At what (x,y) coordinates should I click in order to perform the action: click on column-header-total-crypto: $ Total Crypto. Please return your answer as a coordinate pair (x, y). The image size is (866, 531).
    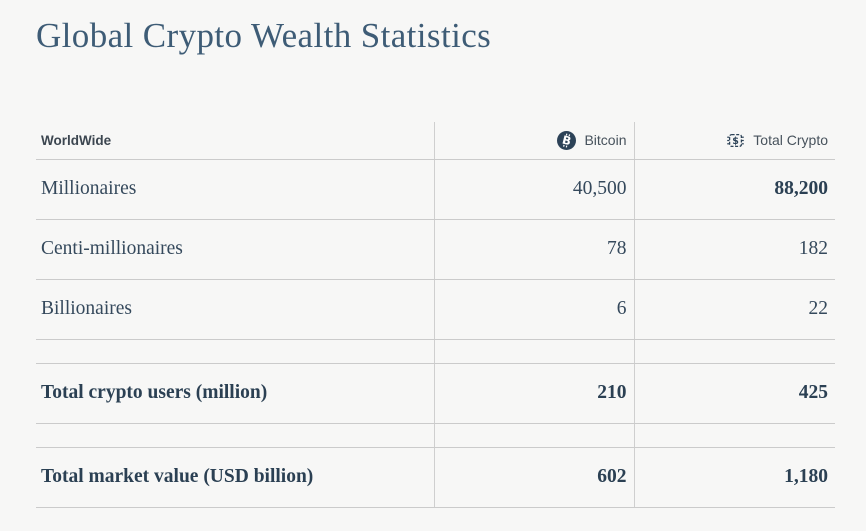
    Looking at the image, I should click on (734, 141).